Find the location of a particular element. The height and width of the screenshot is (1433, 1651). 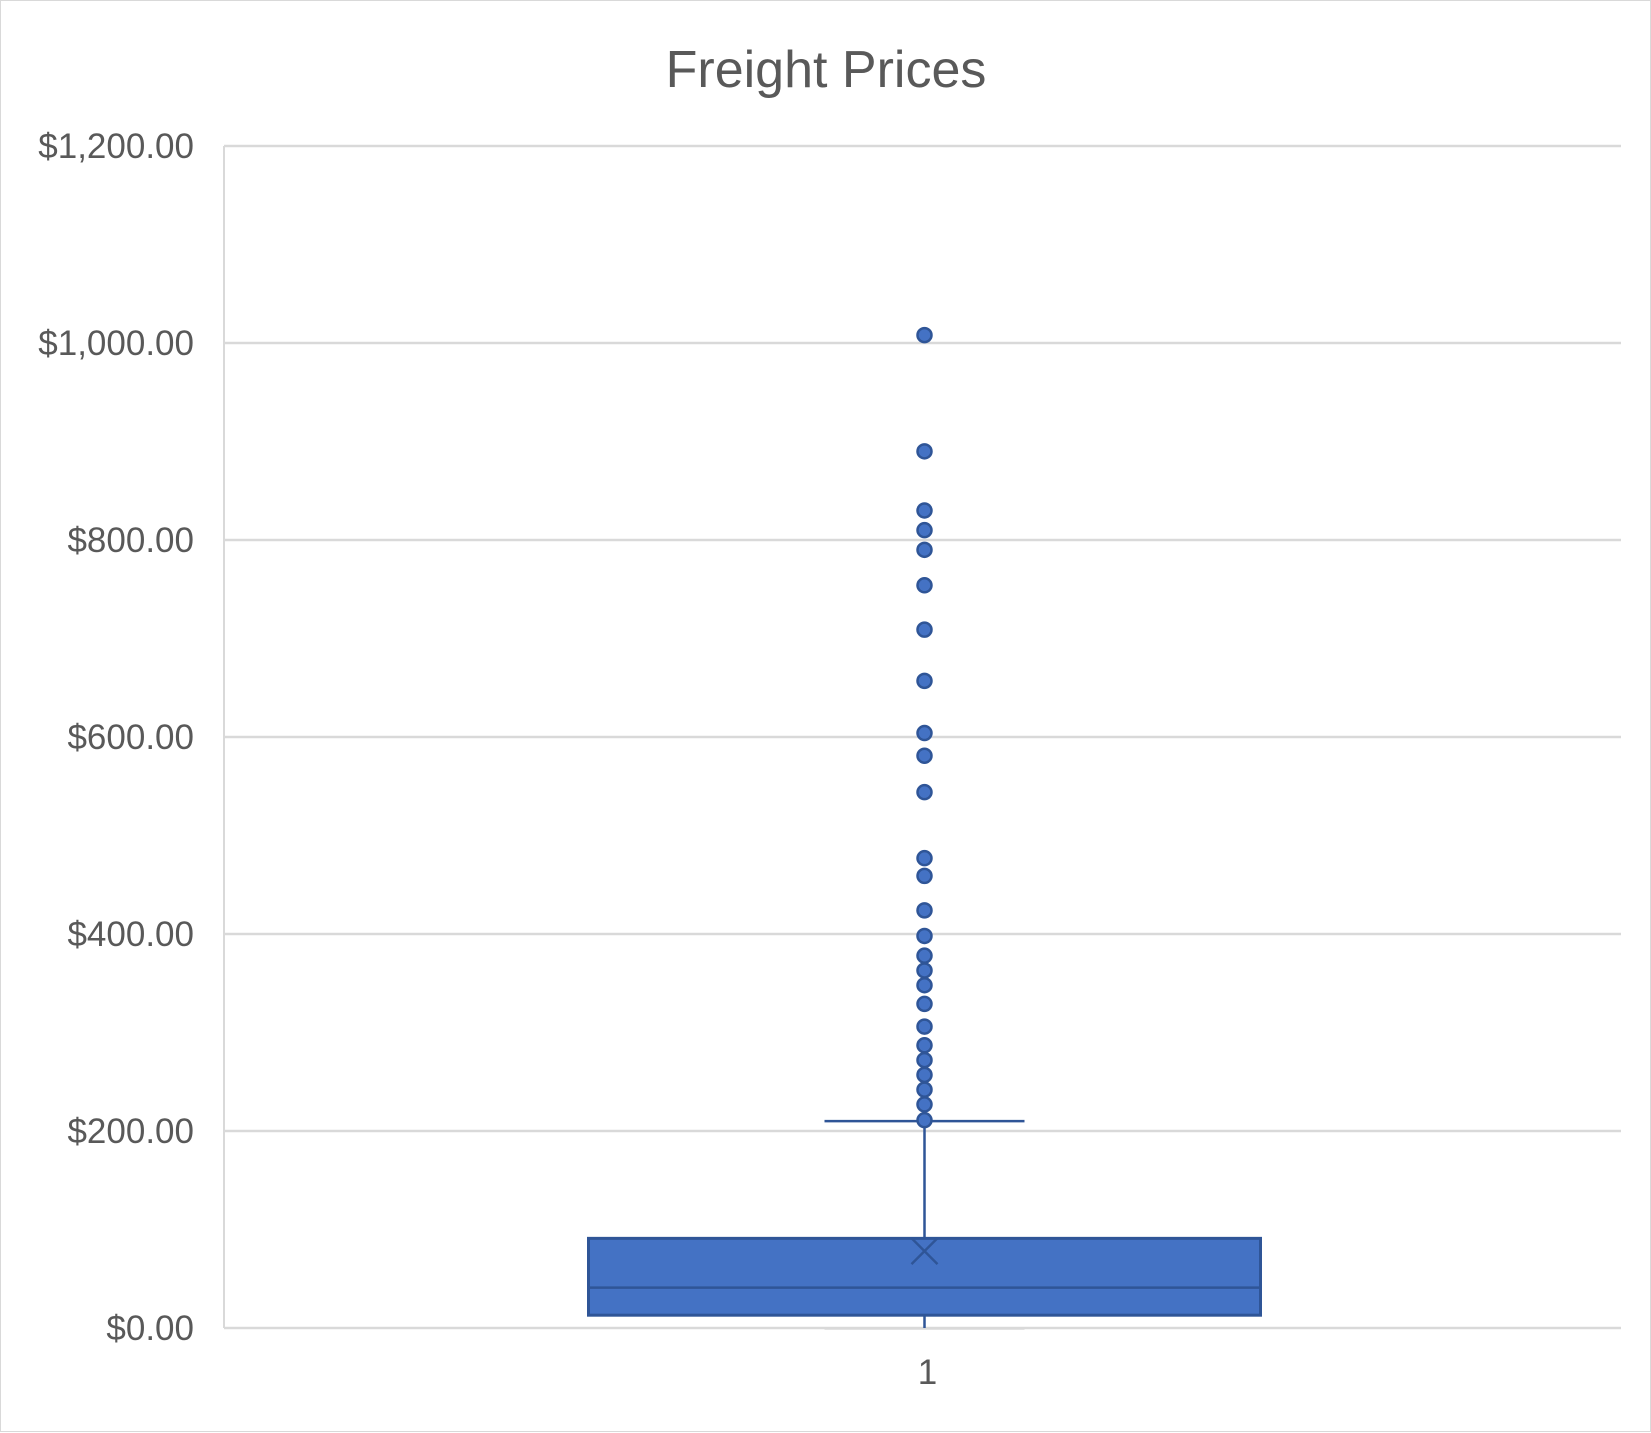

y-tick-label: $800.00 is located at coordinates (130, 540).